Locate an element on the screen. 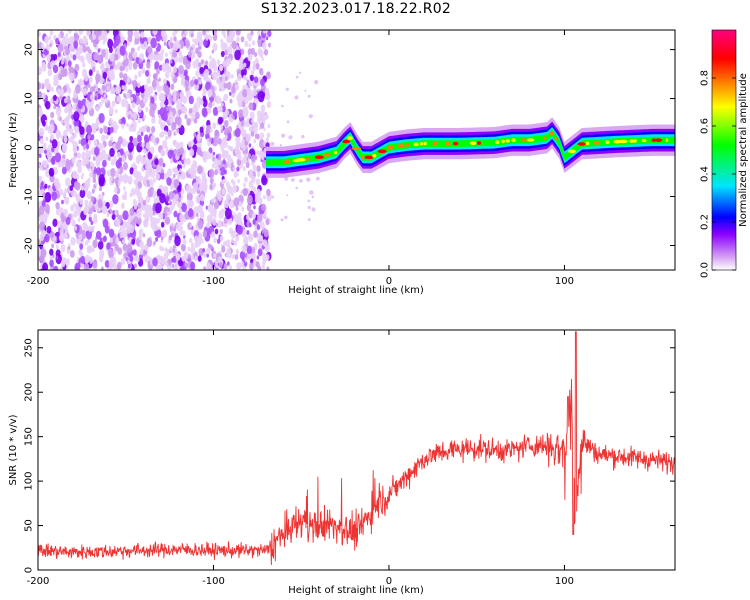  x-tick-label: 100 is located at coordinates (564, 581).